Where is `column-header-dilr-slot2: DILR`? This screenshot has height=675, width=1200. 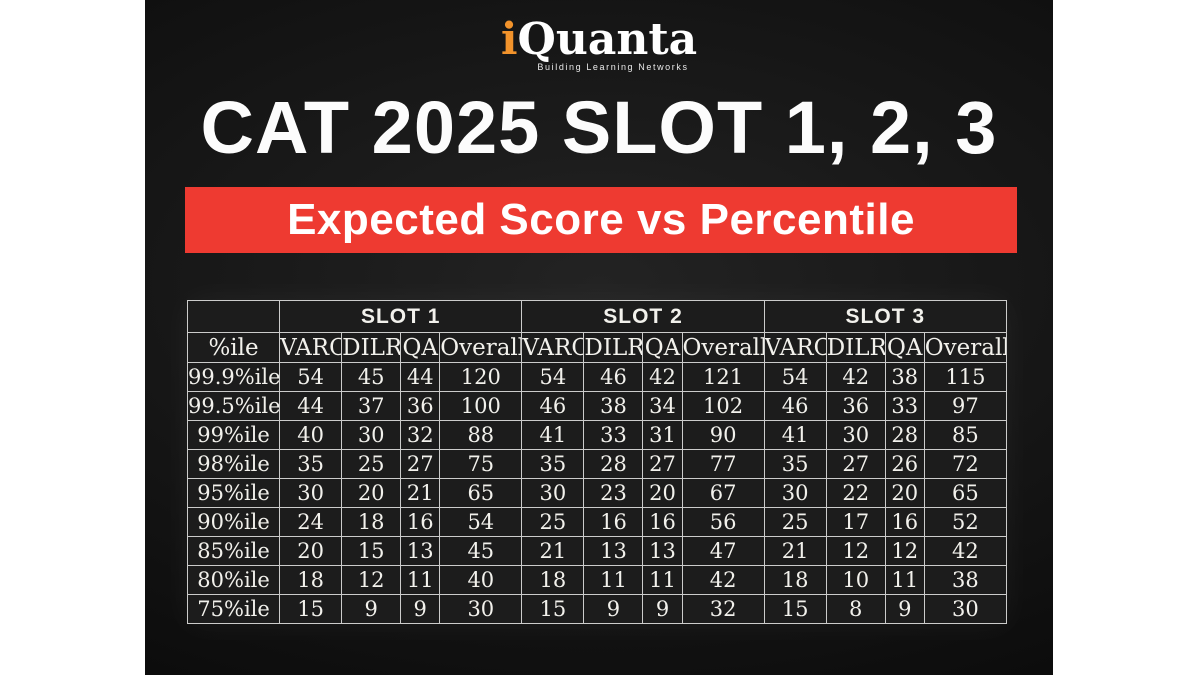
column-header-dilr-slot2: DILR is located at coordinates (613, 347).